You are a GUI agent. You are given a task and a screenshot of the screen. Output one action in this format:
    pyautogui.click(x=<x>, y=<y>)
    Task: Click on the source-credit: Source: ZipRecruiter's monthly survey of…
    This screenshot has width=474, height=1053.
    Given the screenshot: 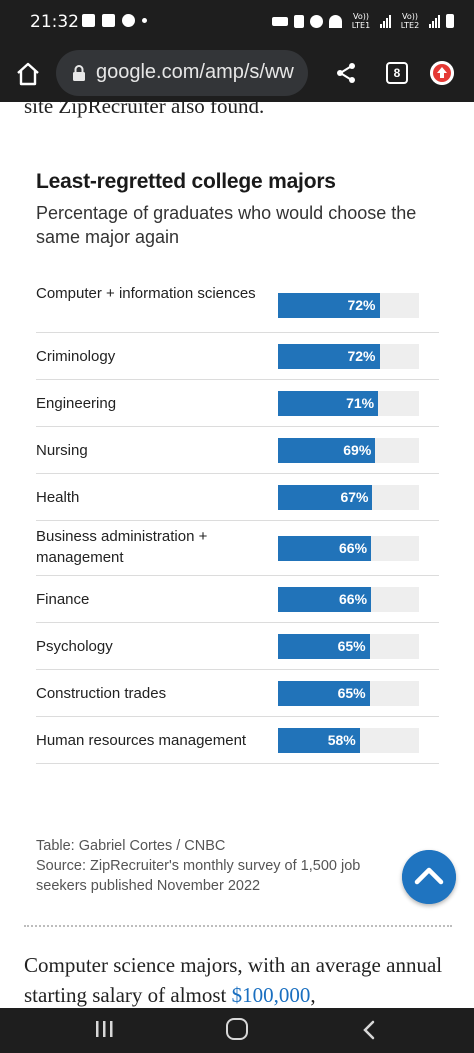 What is the action you would take?
    pyautogui.click(x=198, y=876)
    